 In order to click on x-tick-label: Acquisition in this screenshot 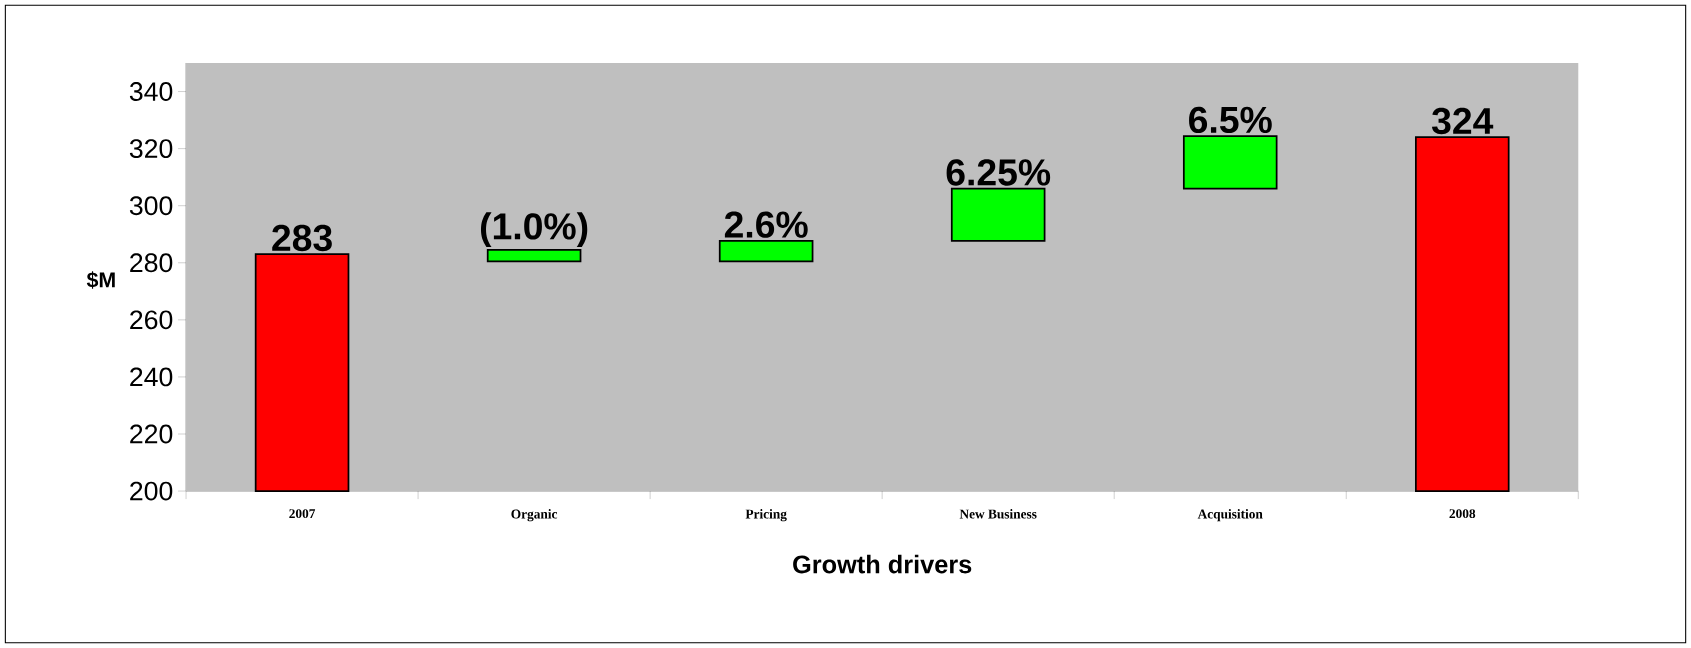, I will do `click(1230, 515)`.